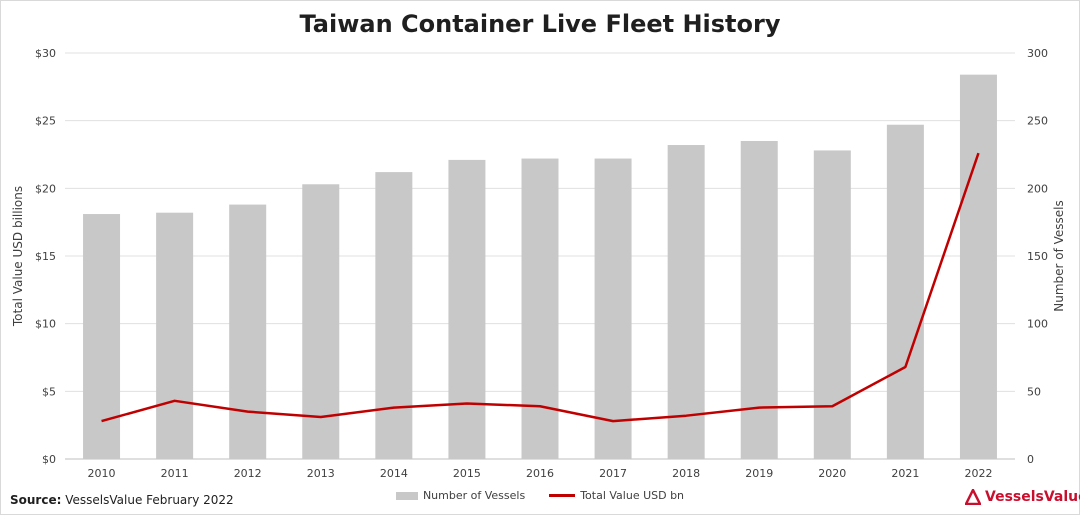 Image resolution: width=1080 pixels, height=515 pixels. Describe the element at coordinates (613, 473) in the screenshot. I see `x-tick-label: 2017` at that location.